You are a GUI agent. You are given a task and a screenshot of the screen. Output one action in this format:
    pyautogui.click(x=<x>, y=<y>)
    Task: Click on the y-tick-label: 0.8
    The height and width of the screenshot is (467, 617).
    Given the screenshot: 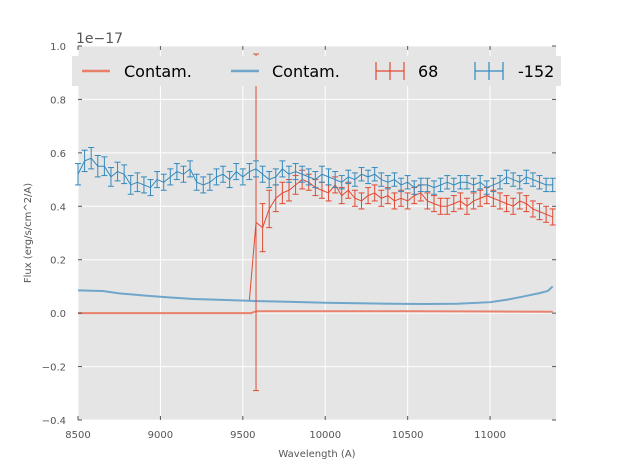 What is the action you would take?
    pyautogui.click(x=58, y=100)
    